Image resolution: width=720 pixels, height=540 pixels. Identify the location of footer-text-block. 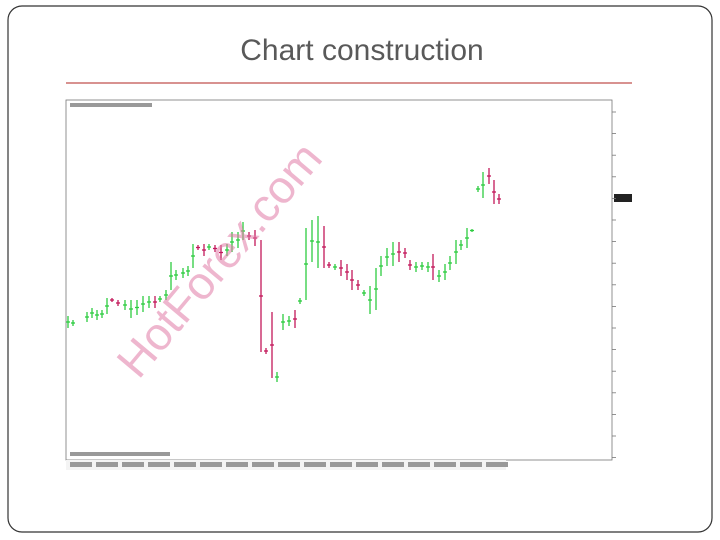
(120, 454).